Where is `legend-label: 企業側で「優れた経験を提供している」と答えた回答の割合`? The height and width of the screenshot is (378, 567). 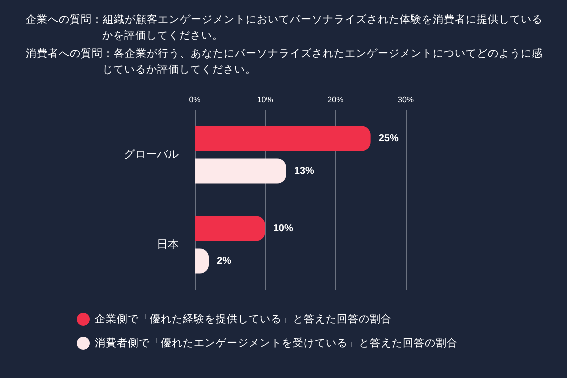 legend-label: 企業側で「優れた経験を提供している」と答えた回答の割合 is located at coordinates (243, 319).